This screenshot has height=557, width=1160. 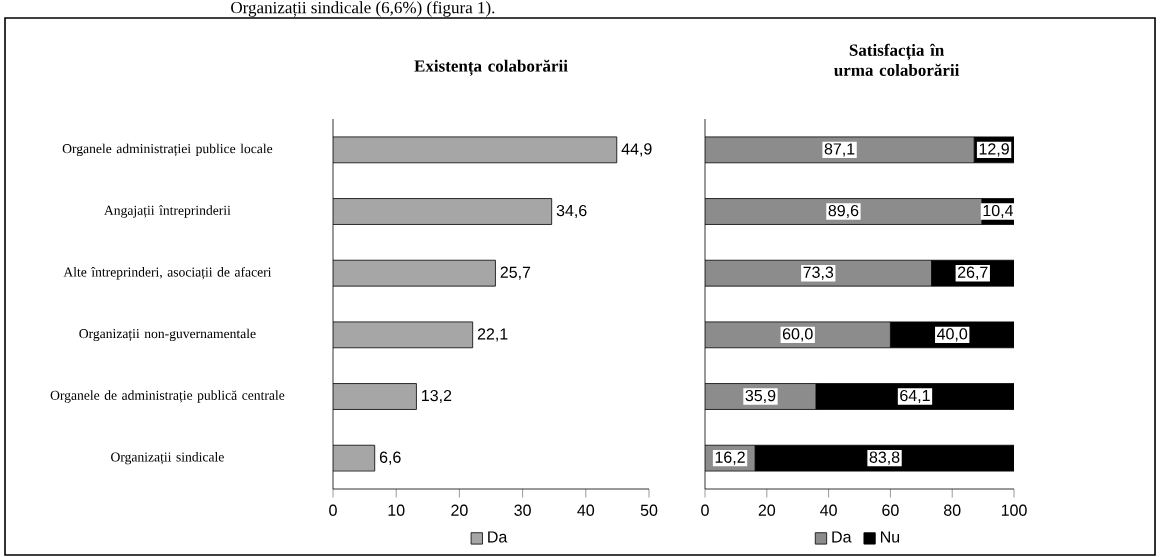 What do you see at coordinates (952, 510) in the screenshot?
I see `x-tick-label: 80` at bounding box center [952, 510].